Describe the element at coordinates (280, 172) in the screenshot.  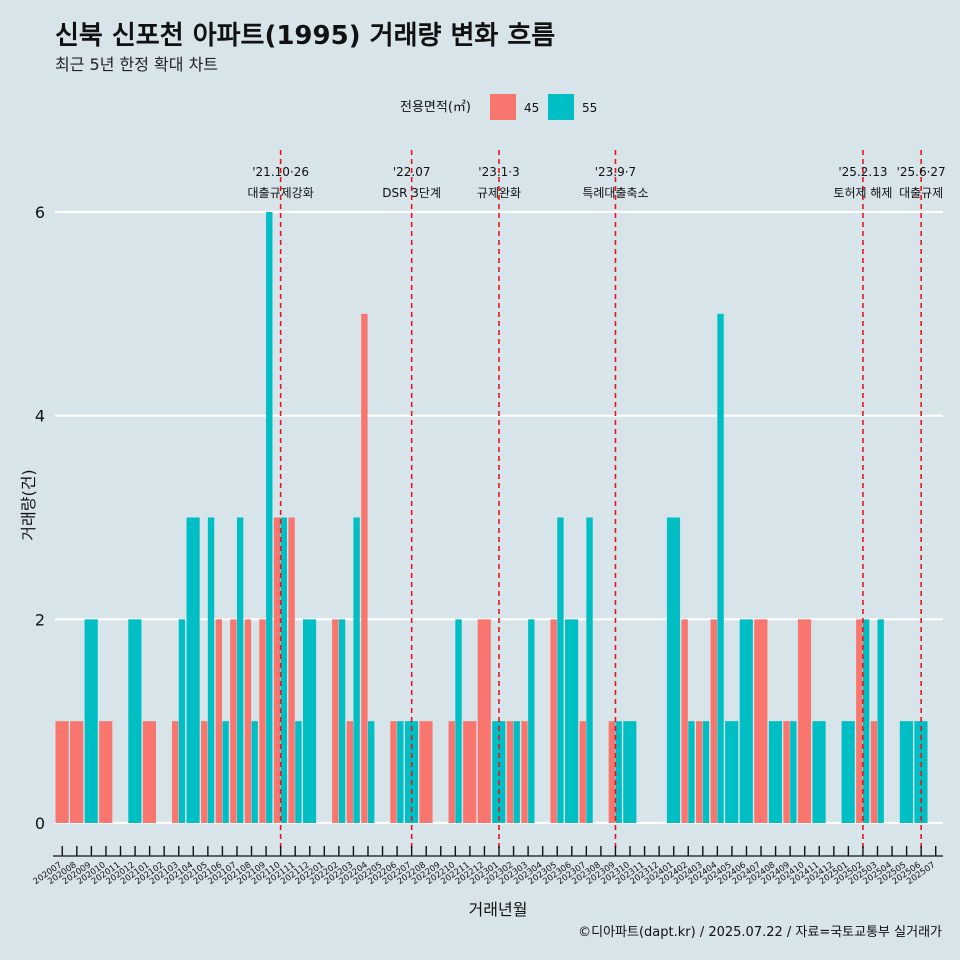
I see `event-date-0: '21.10·26` at that location.